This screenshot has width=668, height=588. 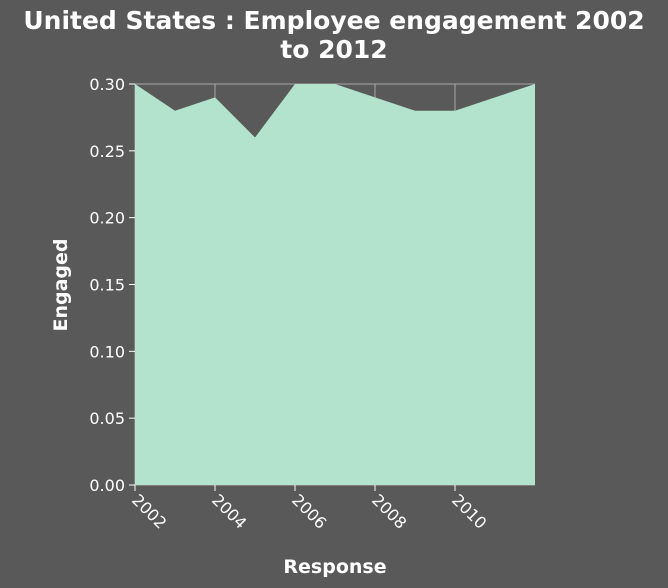 I want to click on chart-title-line-2: to 2012, so click(x=334, y=49).